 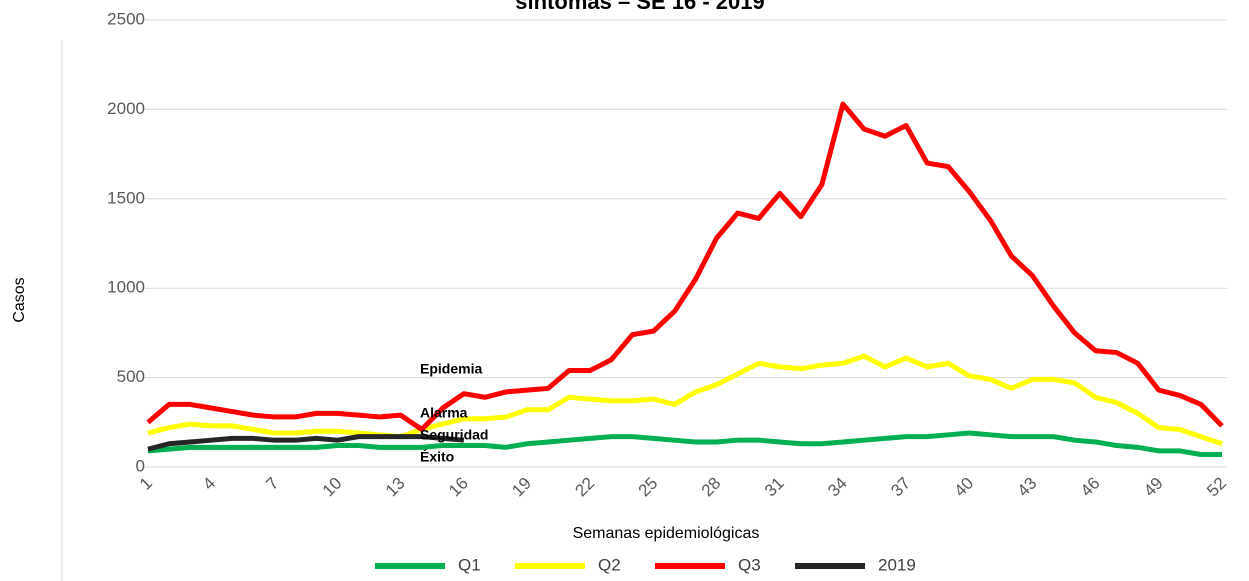 I want to click on x-tick-label: 13, so click(x=395, y=487).